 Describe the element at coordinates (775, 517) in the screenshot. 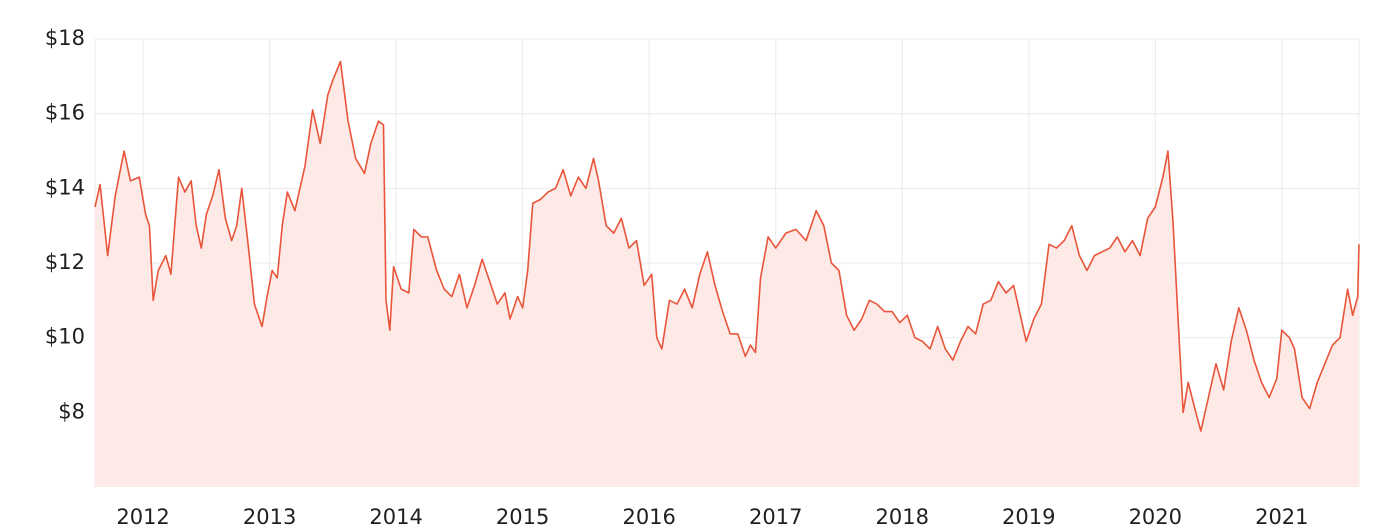

I see `x-tick-label: 2017` at that location.